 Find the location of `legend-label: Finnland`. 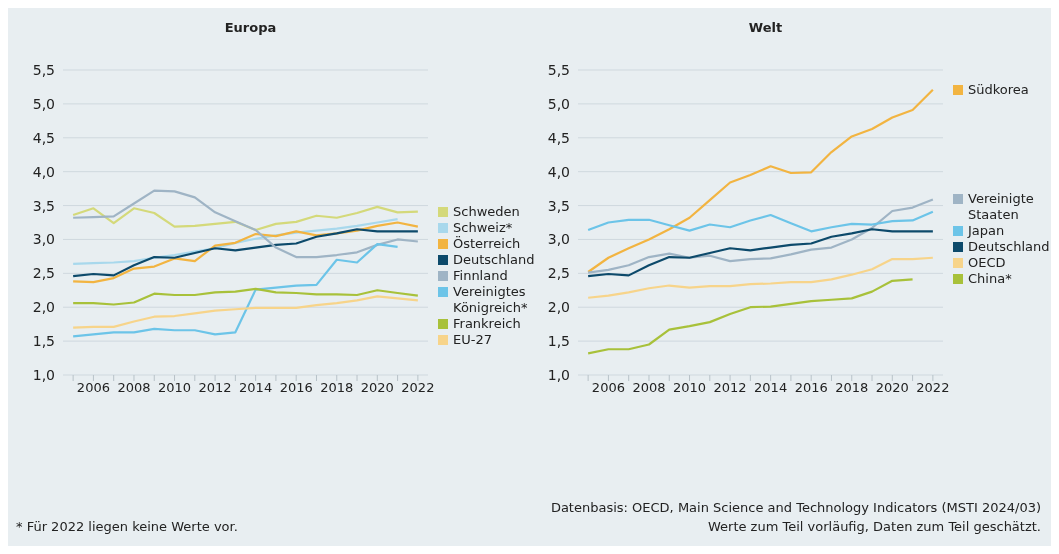

legend-label: Finnland is located at coordinates (481, 275).